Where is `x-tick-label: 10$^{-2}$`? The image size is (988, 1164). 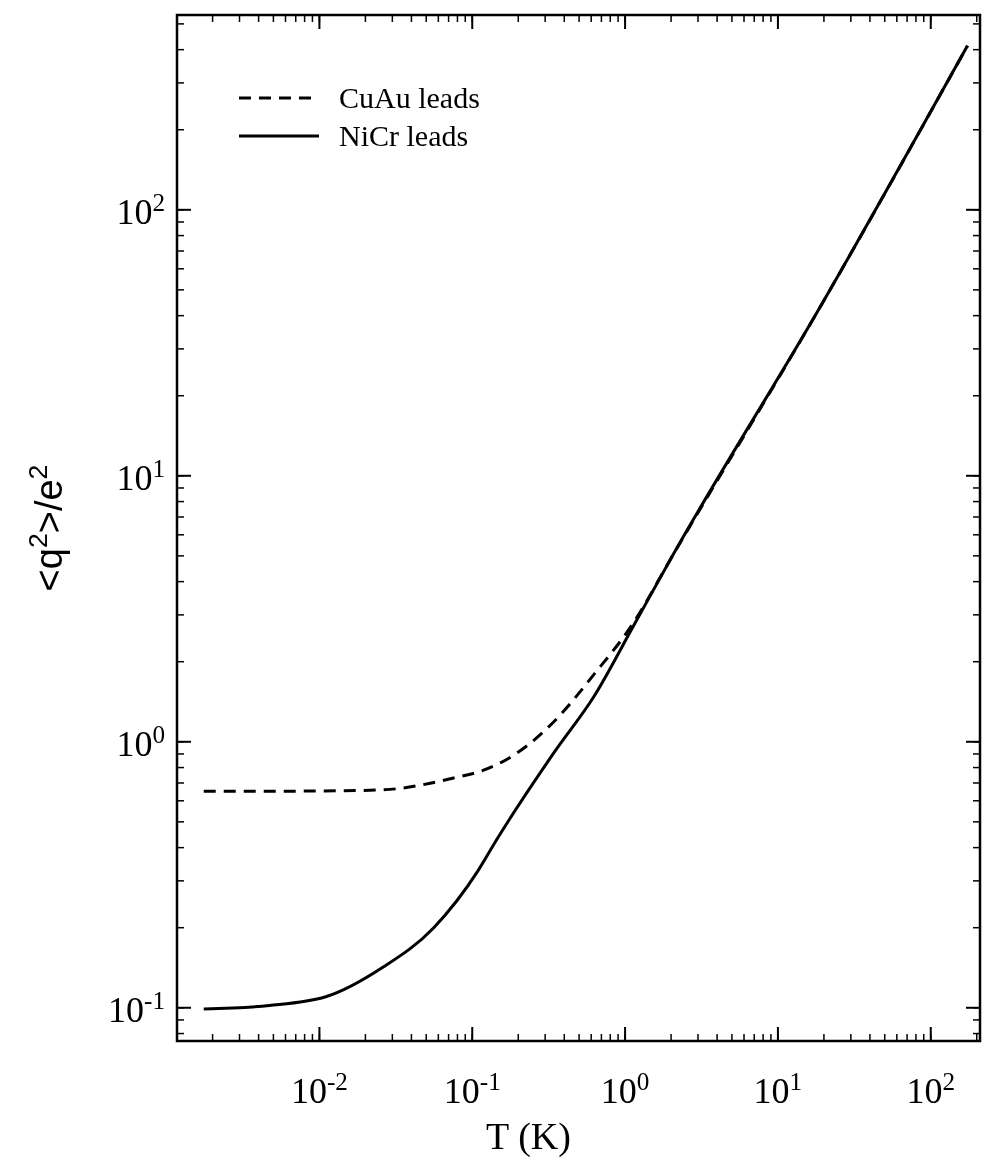 x-tick-label: 10$^{-2}$ is located at coordinates (319, 1089).